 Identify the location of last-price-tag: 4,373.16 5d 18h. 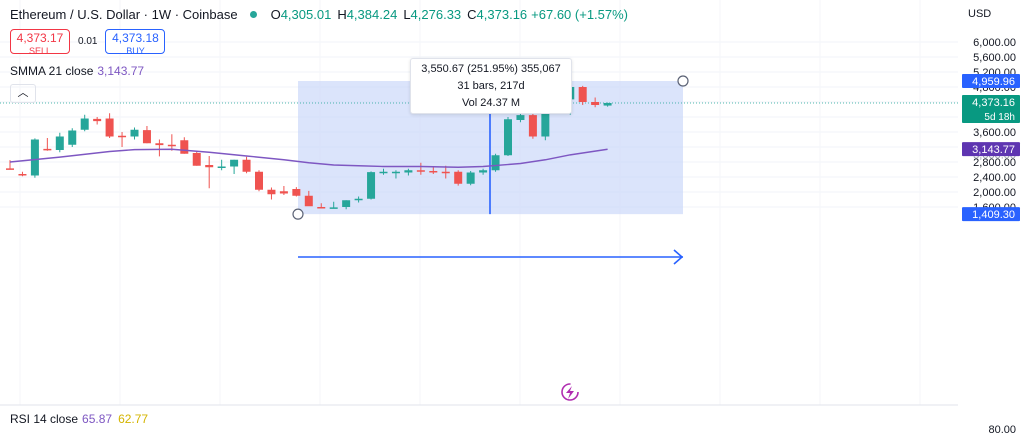
(991, 109).